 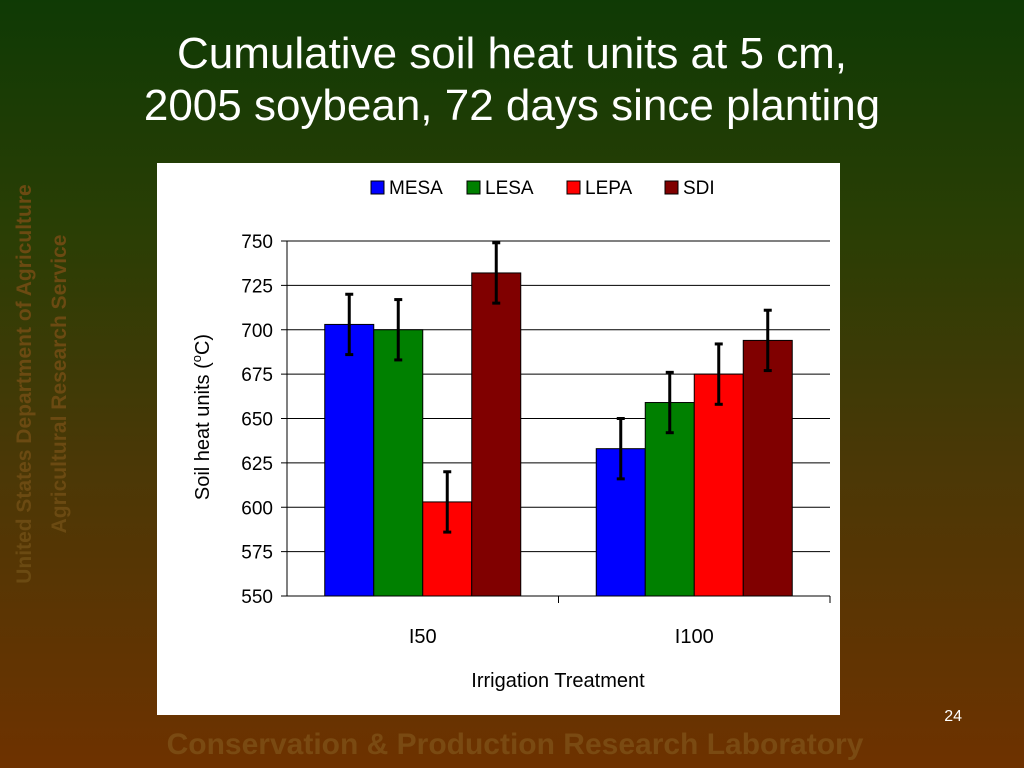 I want to click on bar-lesa-i50, so click(x=398, y=463).